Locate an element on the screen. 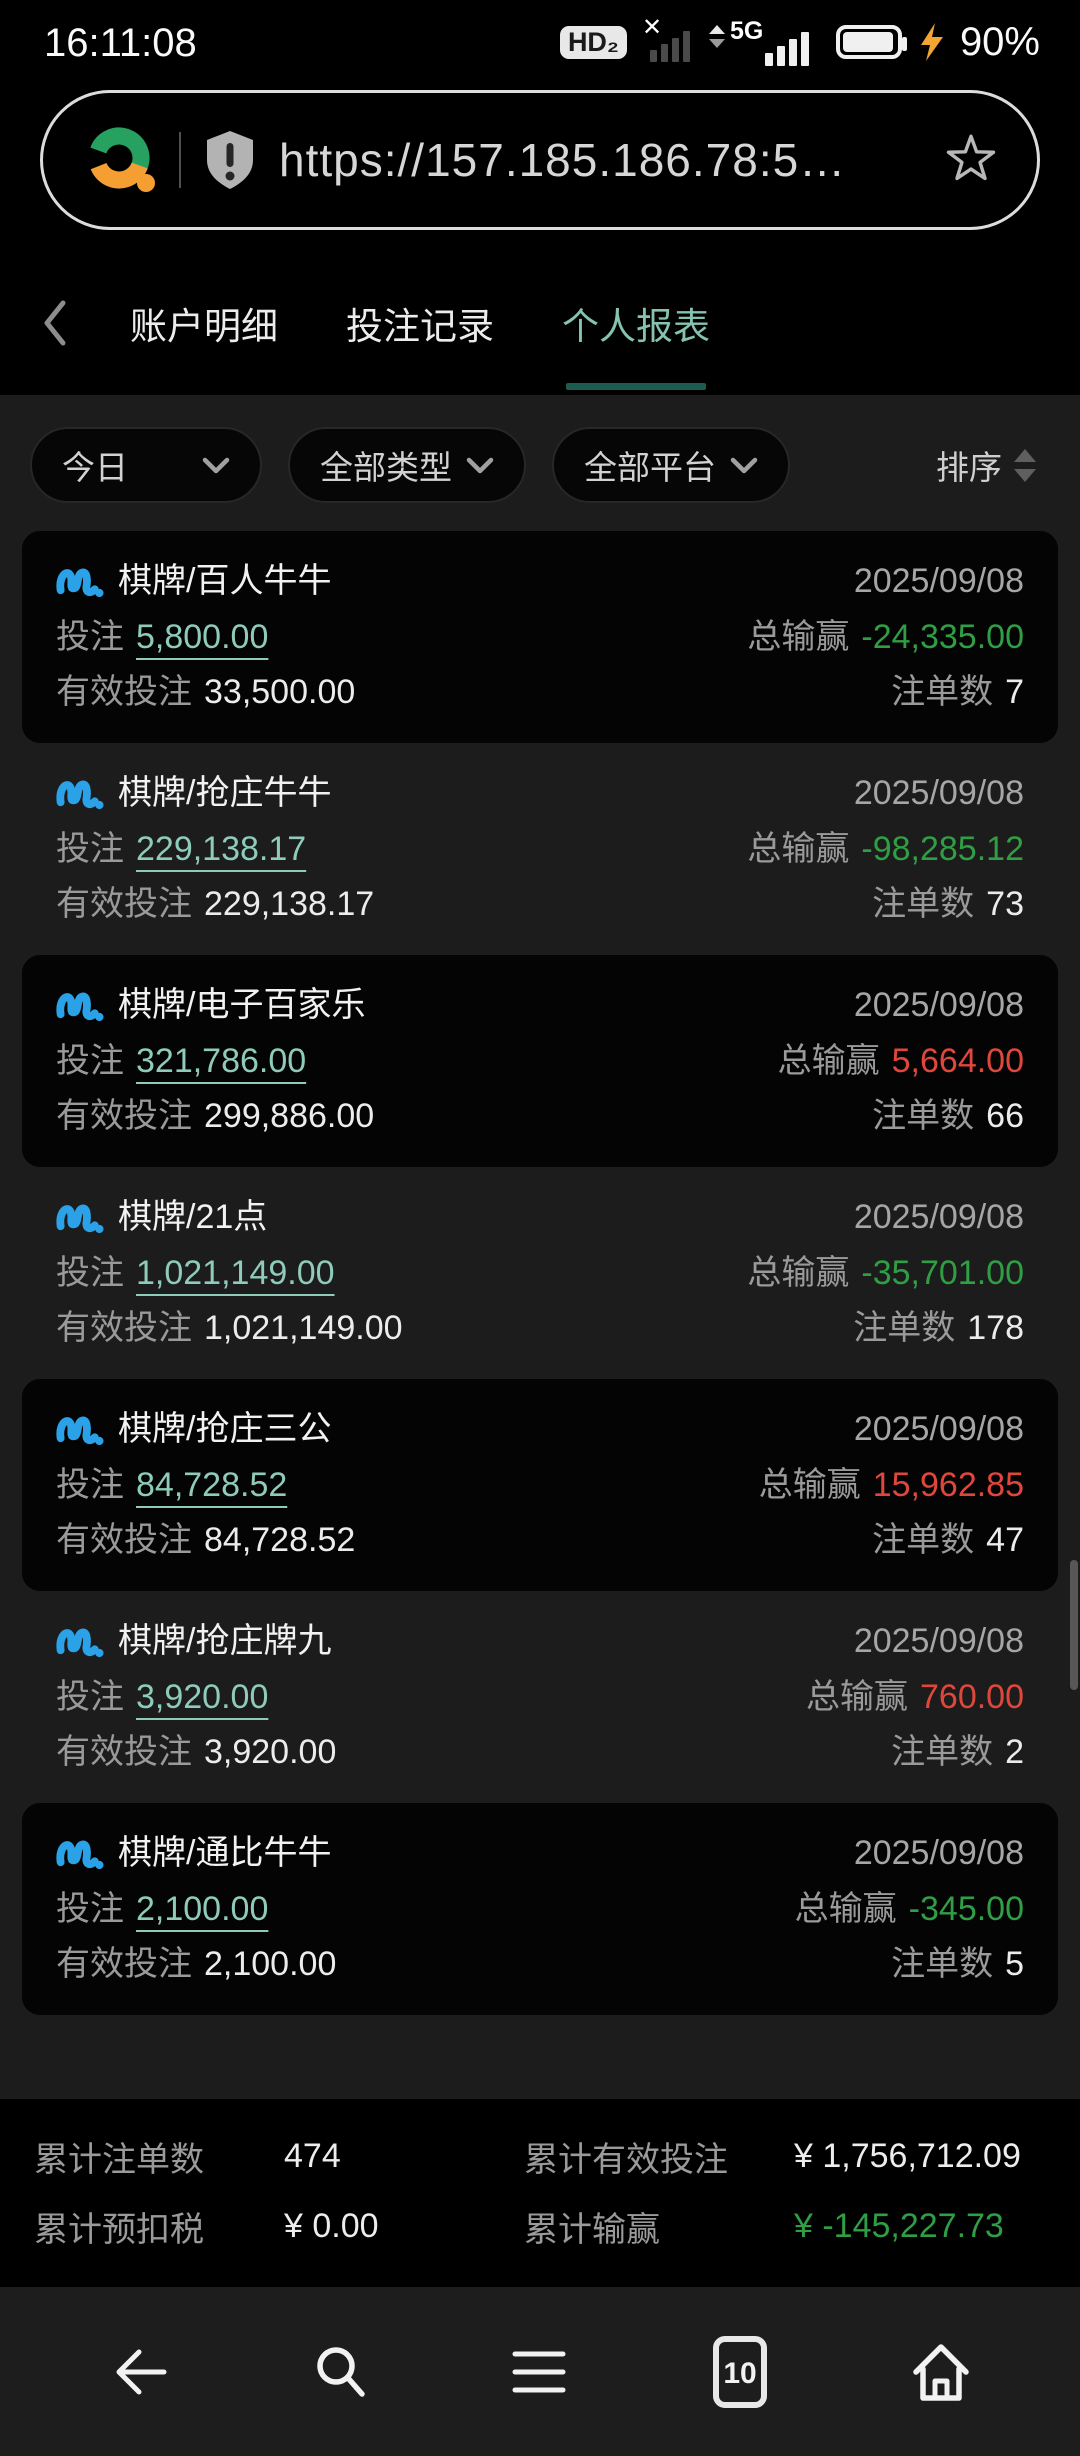  game-title: 棋牌/抢庄牌九 is located at coordinates (193, 1641).